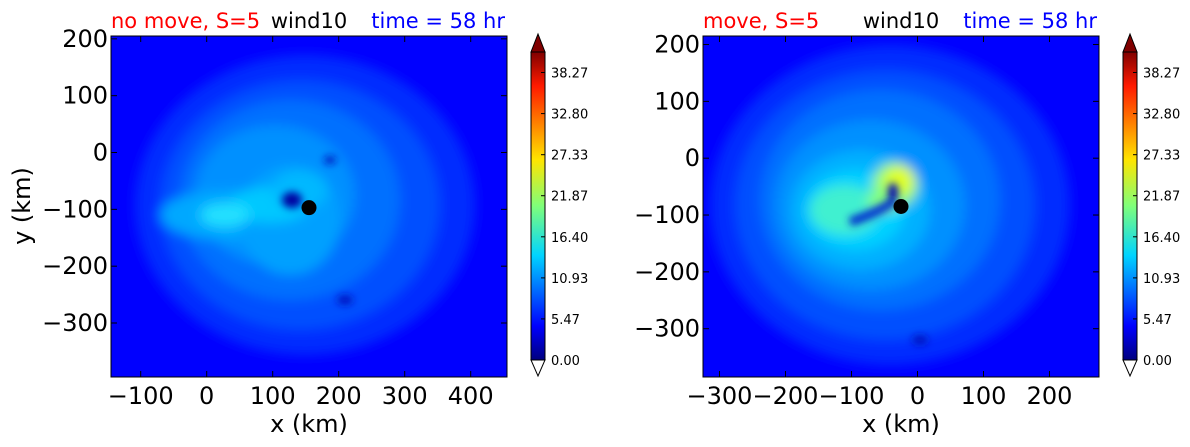  I want to click on x-tick-label: −300, so click(720, 396).